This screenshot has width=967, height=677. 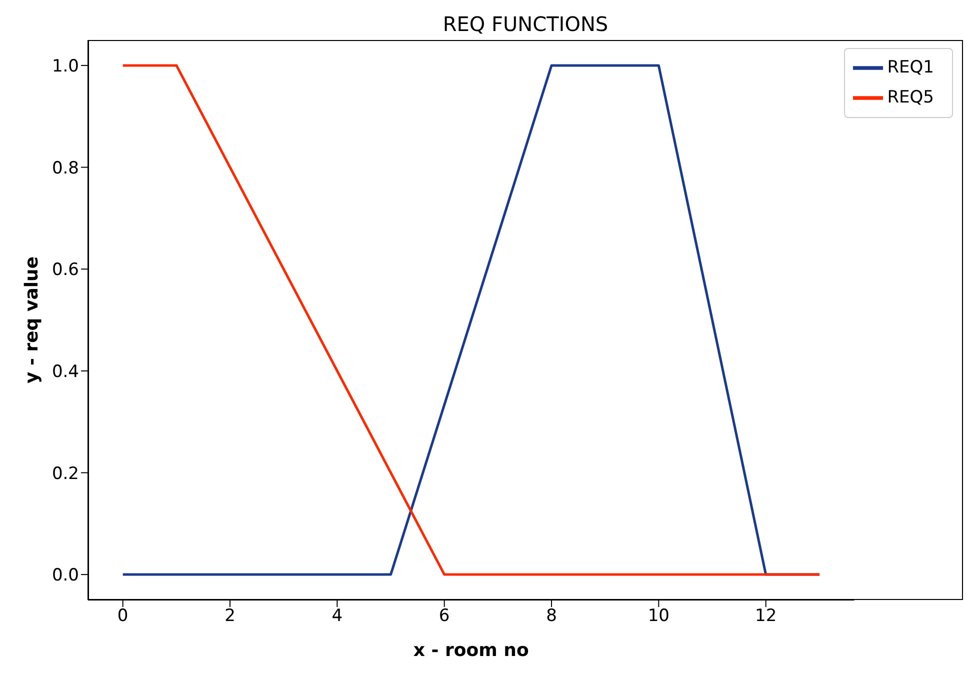 I want to click on y-tick-label: 0.8, so click(x=65, y=168).